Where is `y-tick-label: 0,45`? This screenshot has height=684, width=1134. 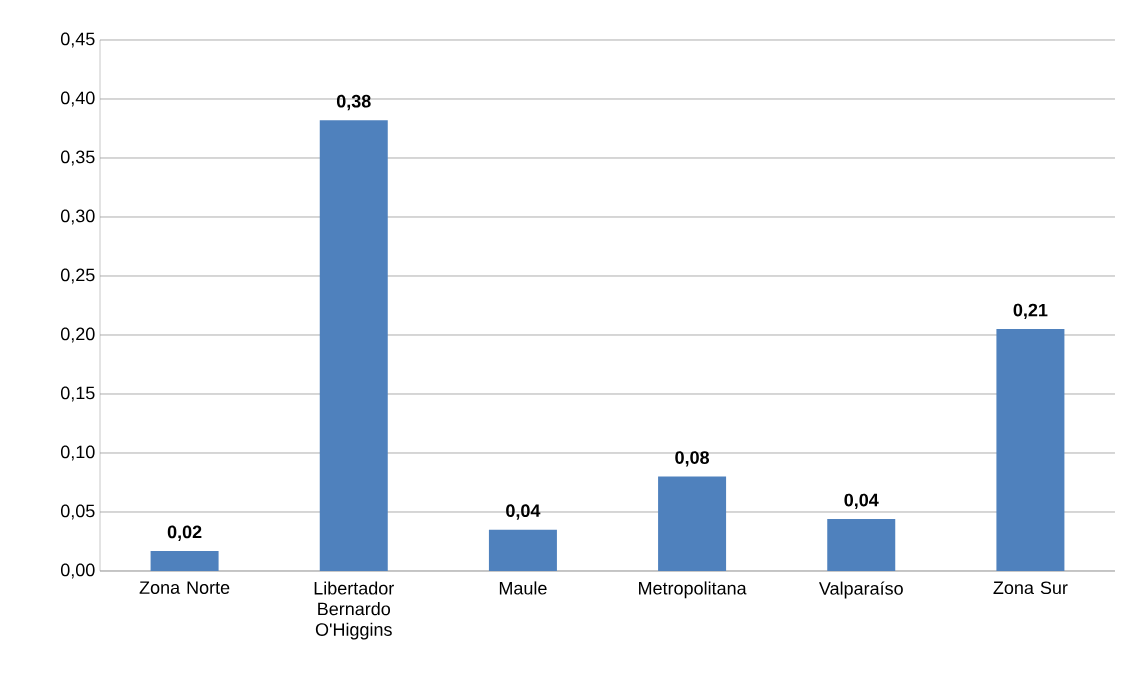
y-tick-label: 0,45 is located at coordinates (77, 40).